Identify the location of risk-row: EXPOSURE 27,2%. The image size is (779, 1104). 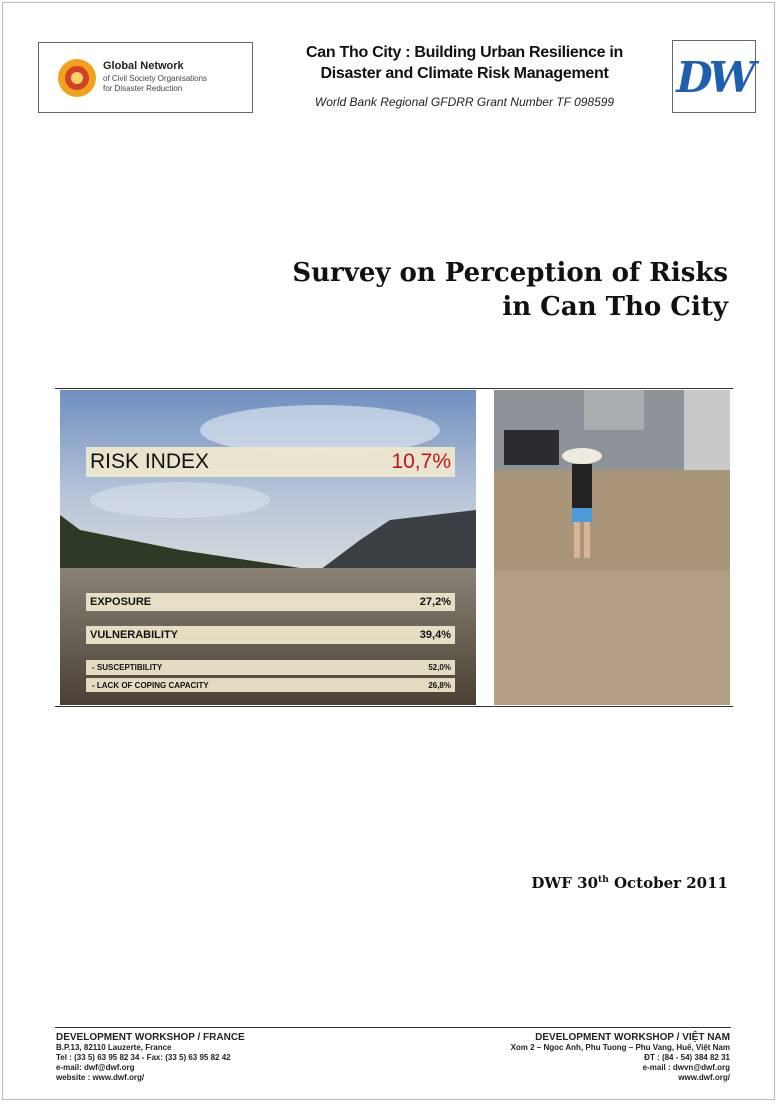
(270, 602).